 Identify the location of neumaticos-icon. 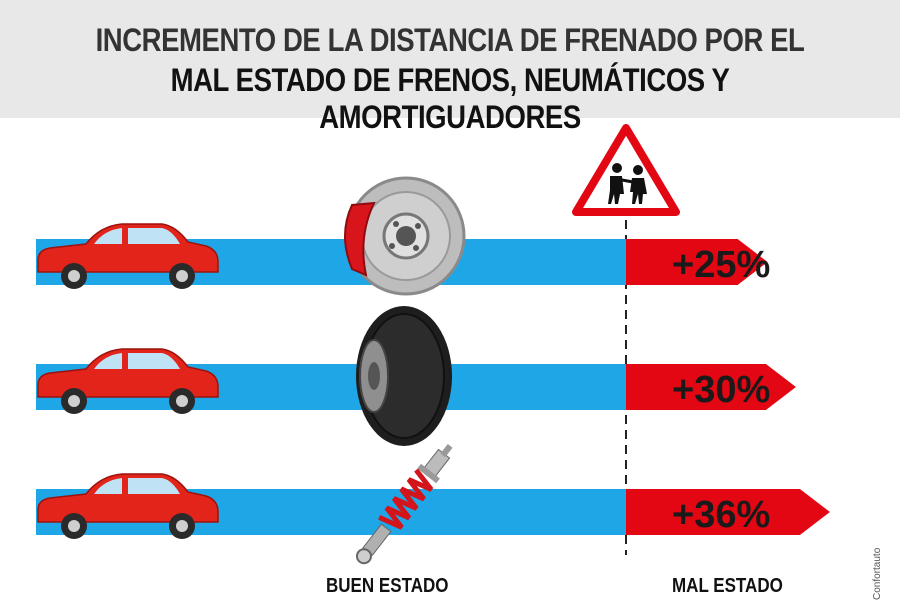
(404, 376).